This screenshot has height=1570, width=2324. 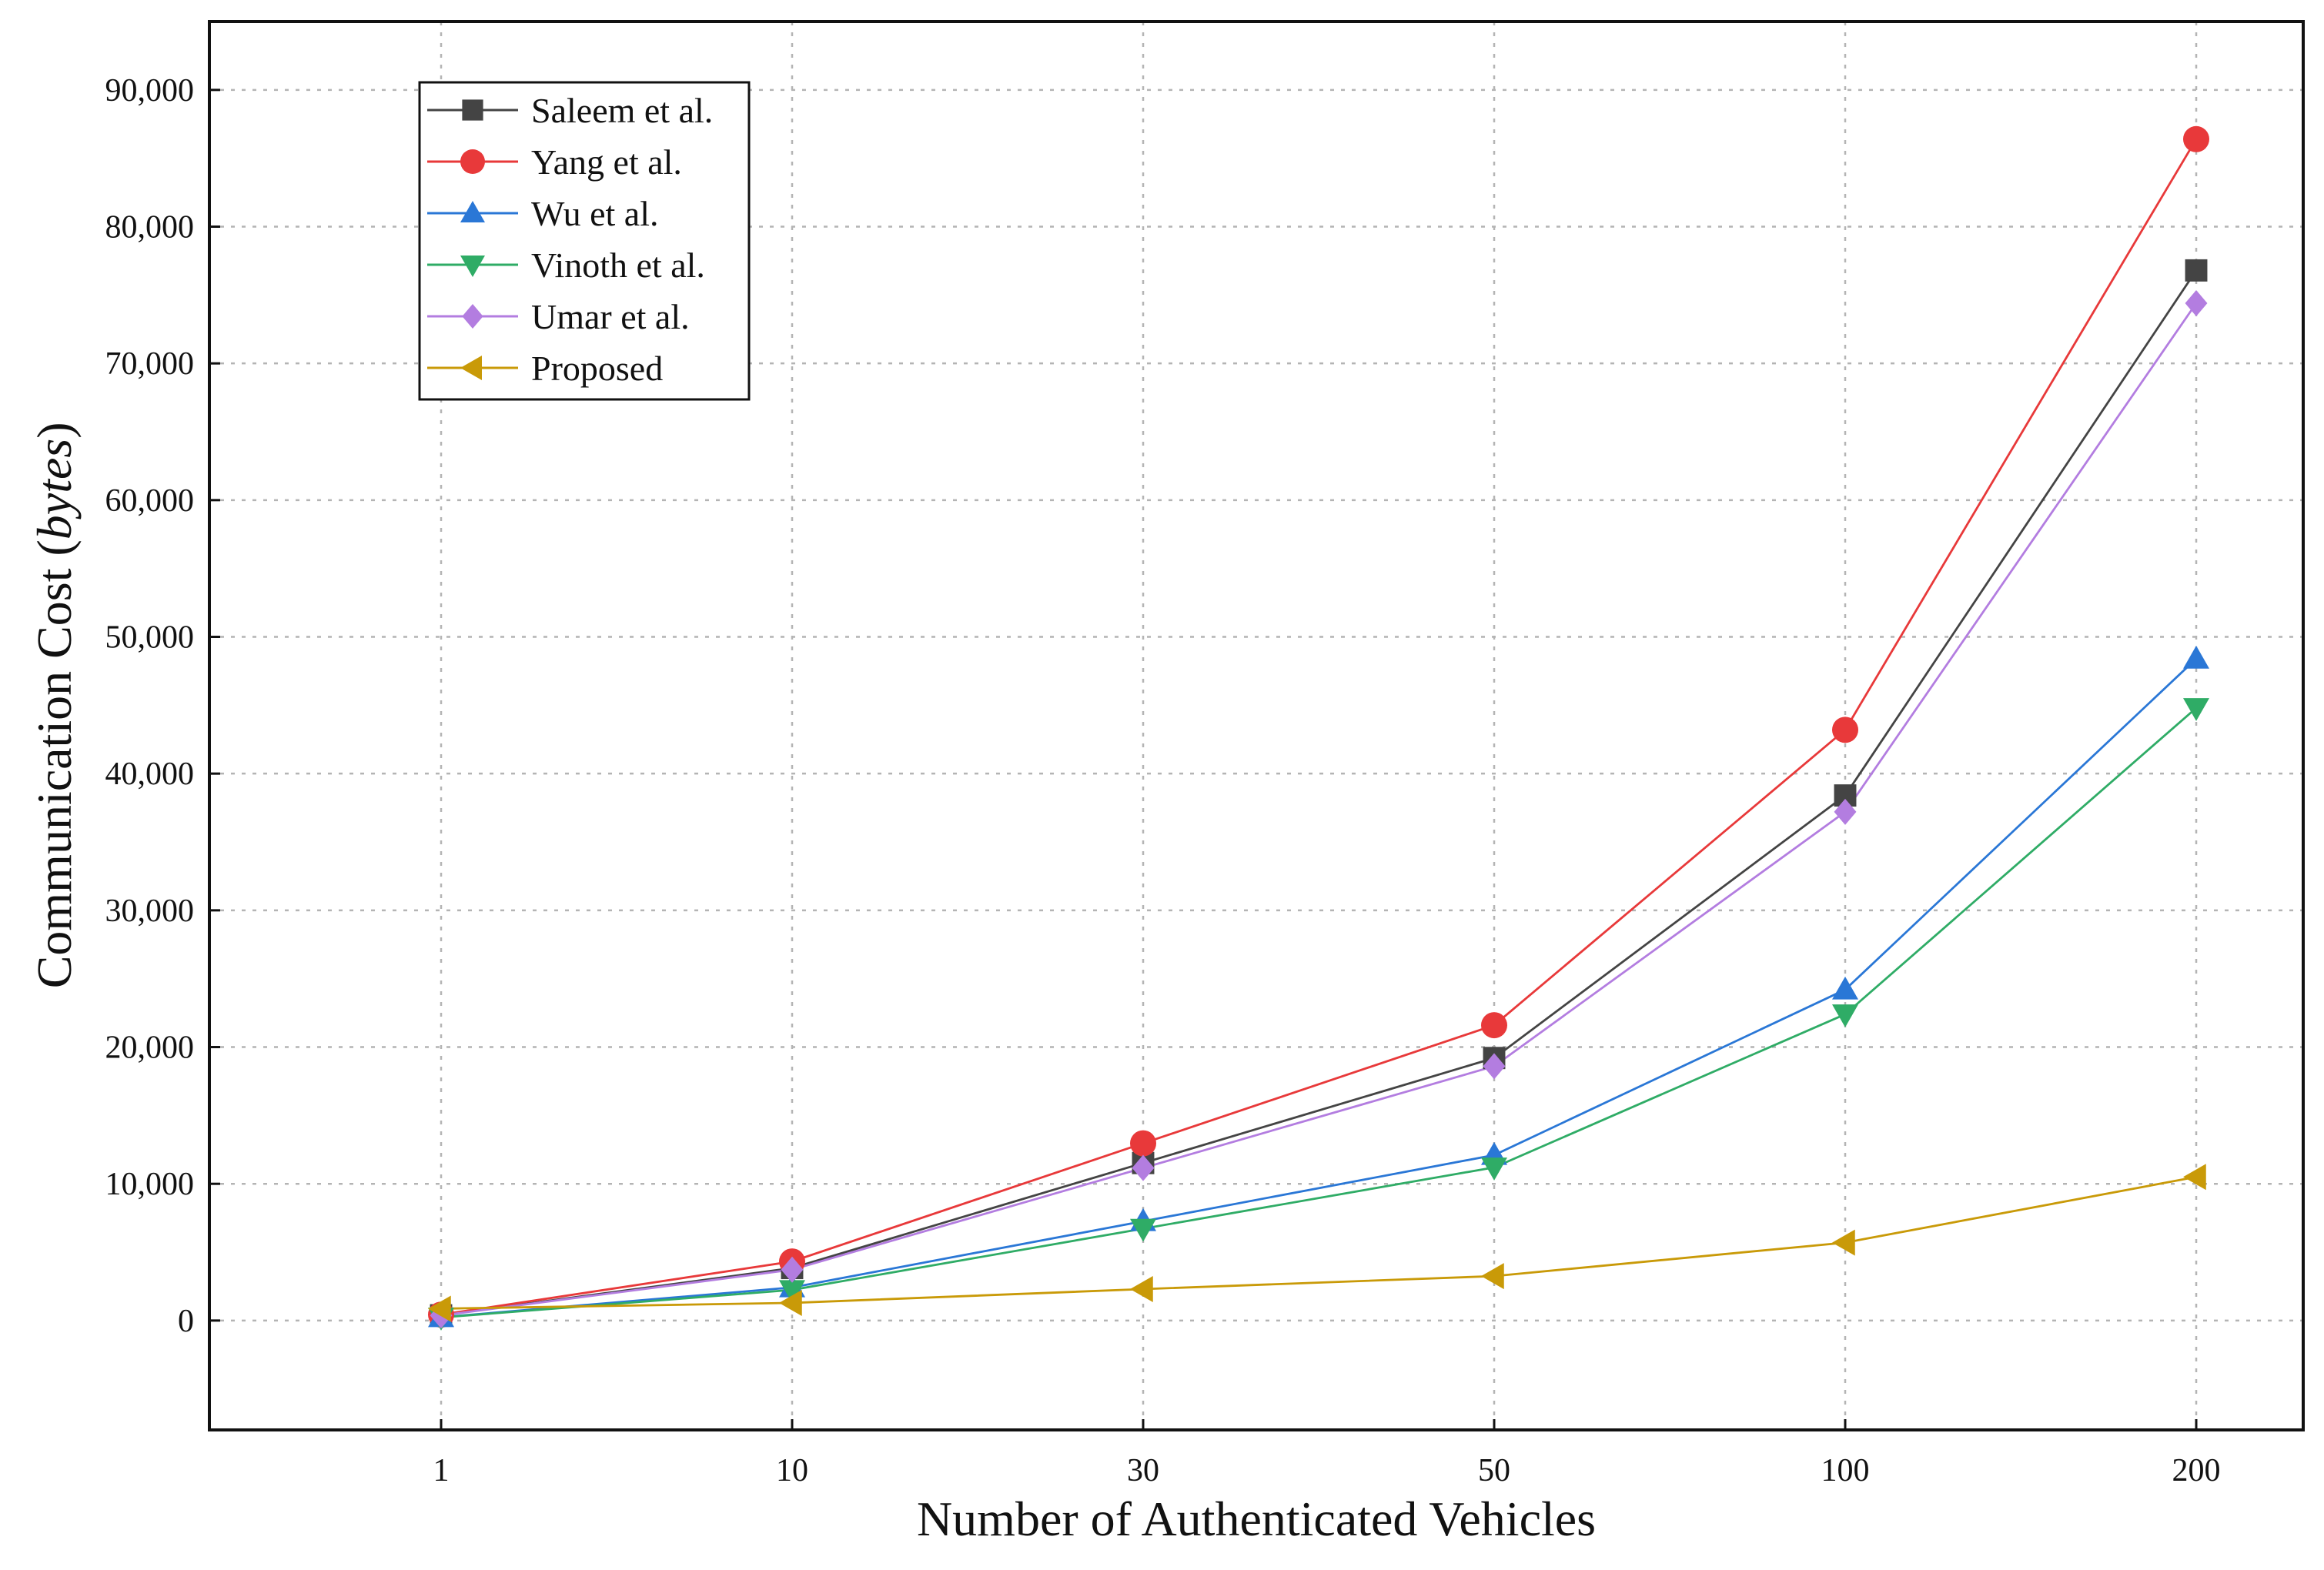 I want to click on legend-label: Vinoth et al., so click(x=618, y=265).